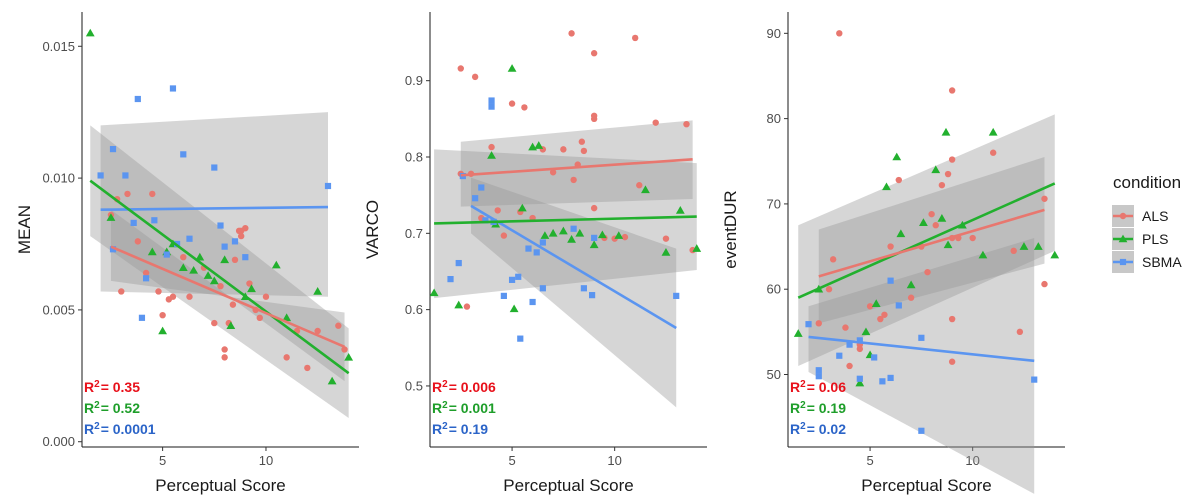  I want to click on regression-line-pls, so click(926, 240).